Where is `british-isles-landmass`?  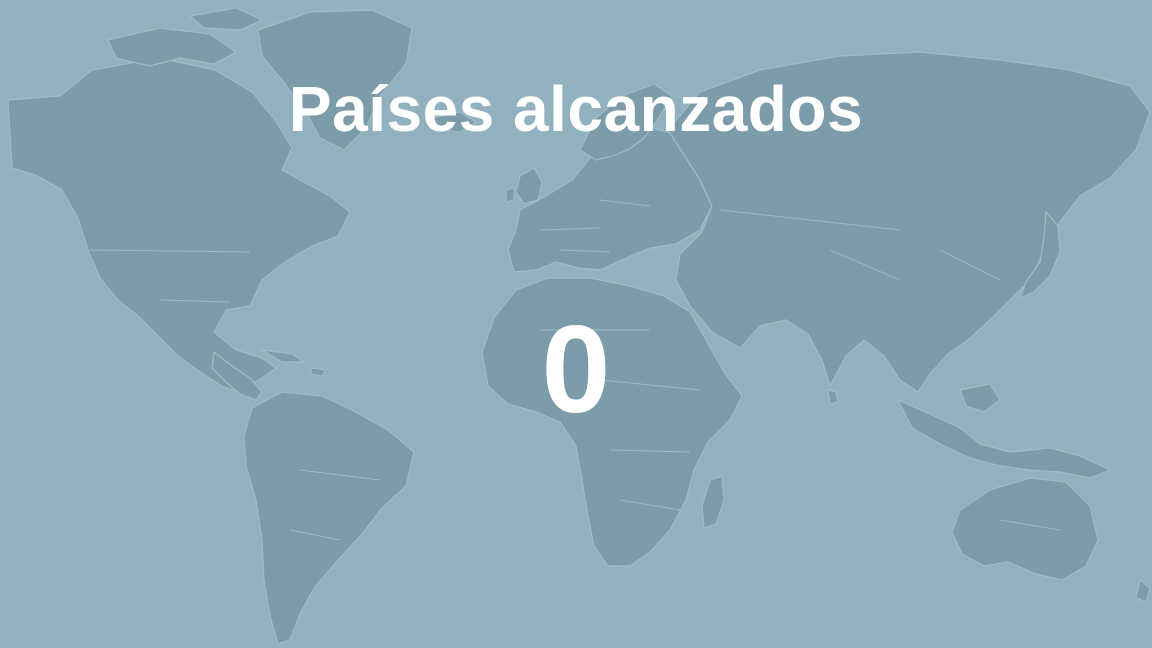
british-isles-landmass is located at coordinates (524, 186).